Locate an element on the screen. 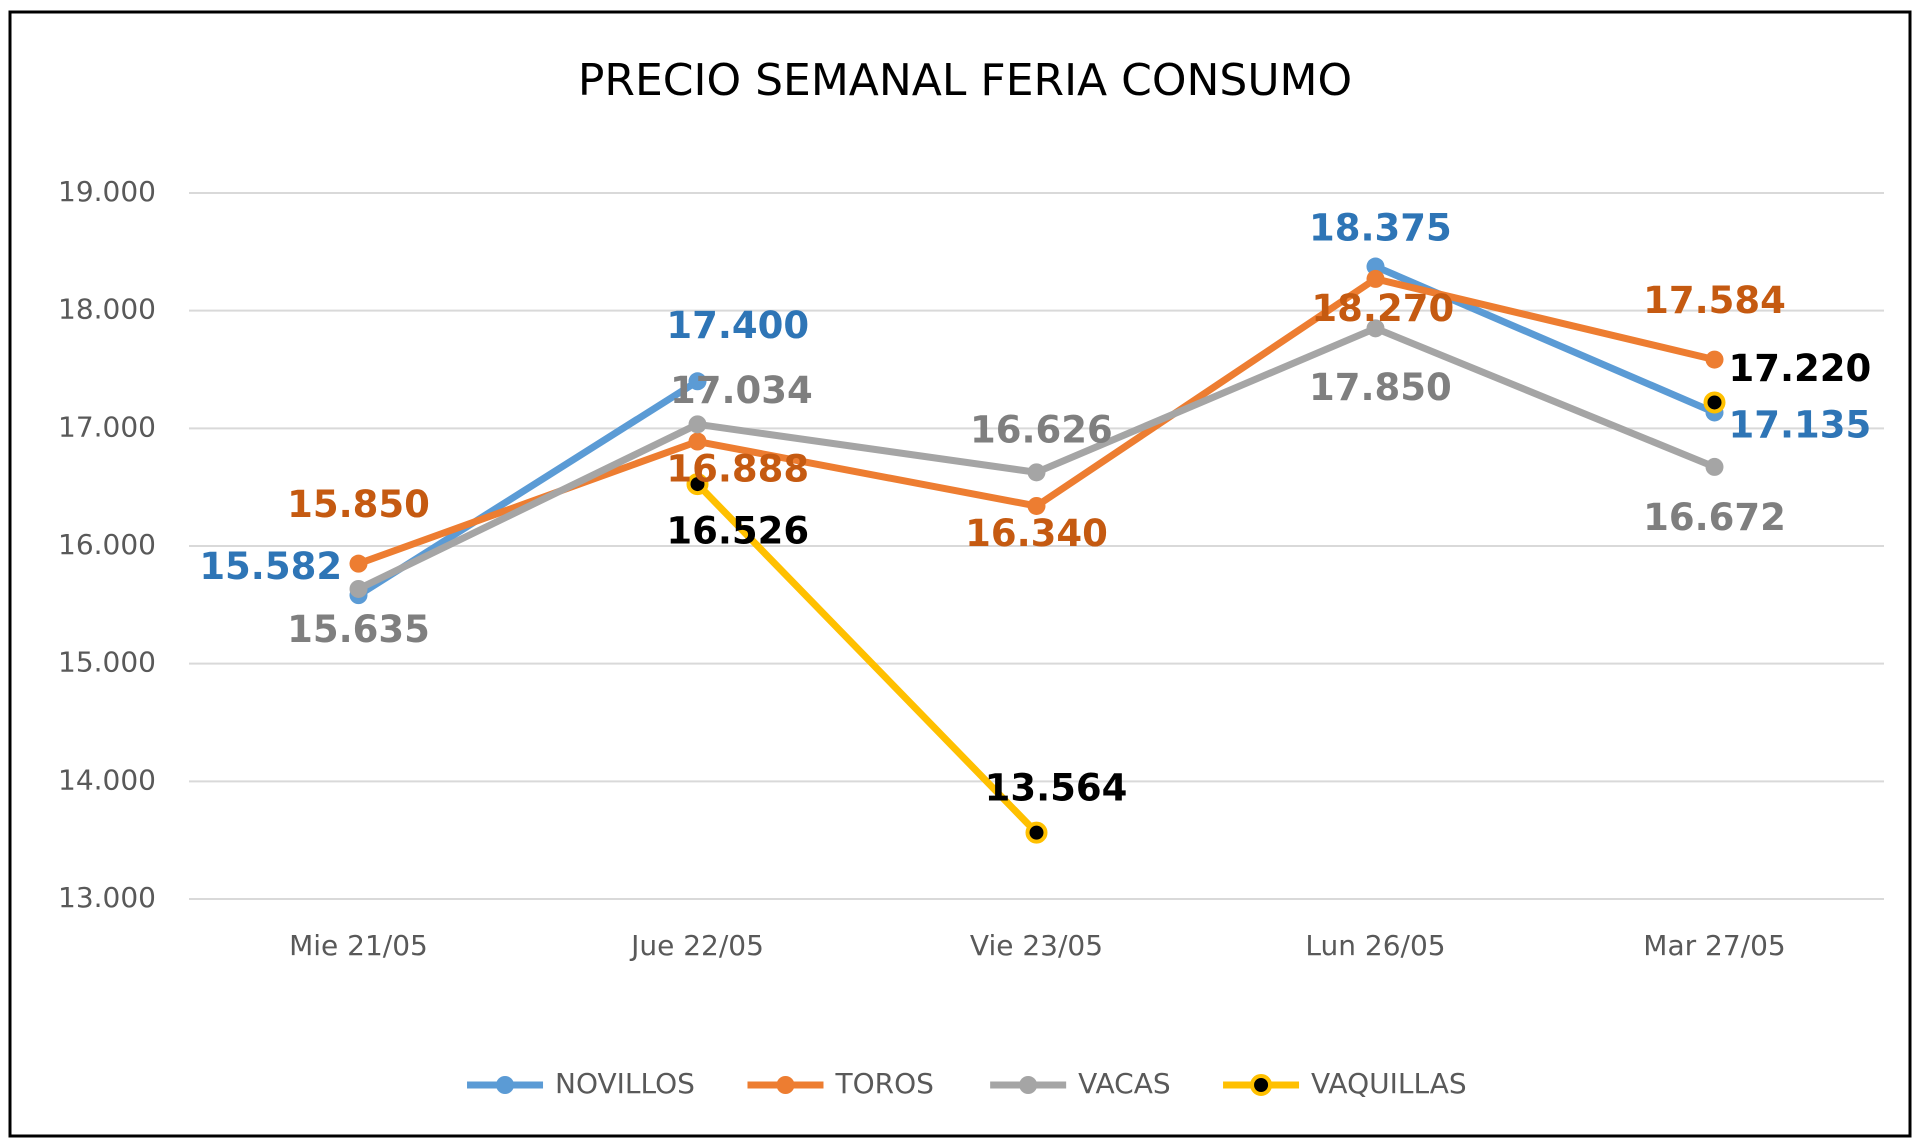 This screenshot has height=1138, width=1912. legend-label: VAQUILLAS is located at coordinates (1389, 1083).